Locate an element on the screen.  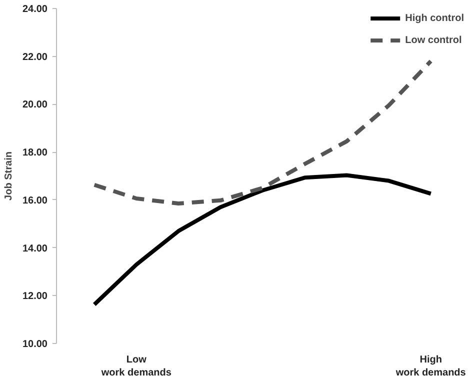
legend-label: High control is located at coordinates (434, 18).